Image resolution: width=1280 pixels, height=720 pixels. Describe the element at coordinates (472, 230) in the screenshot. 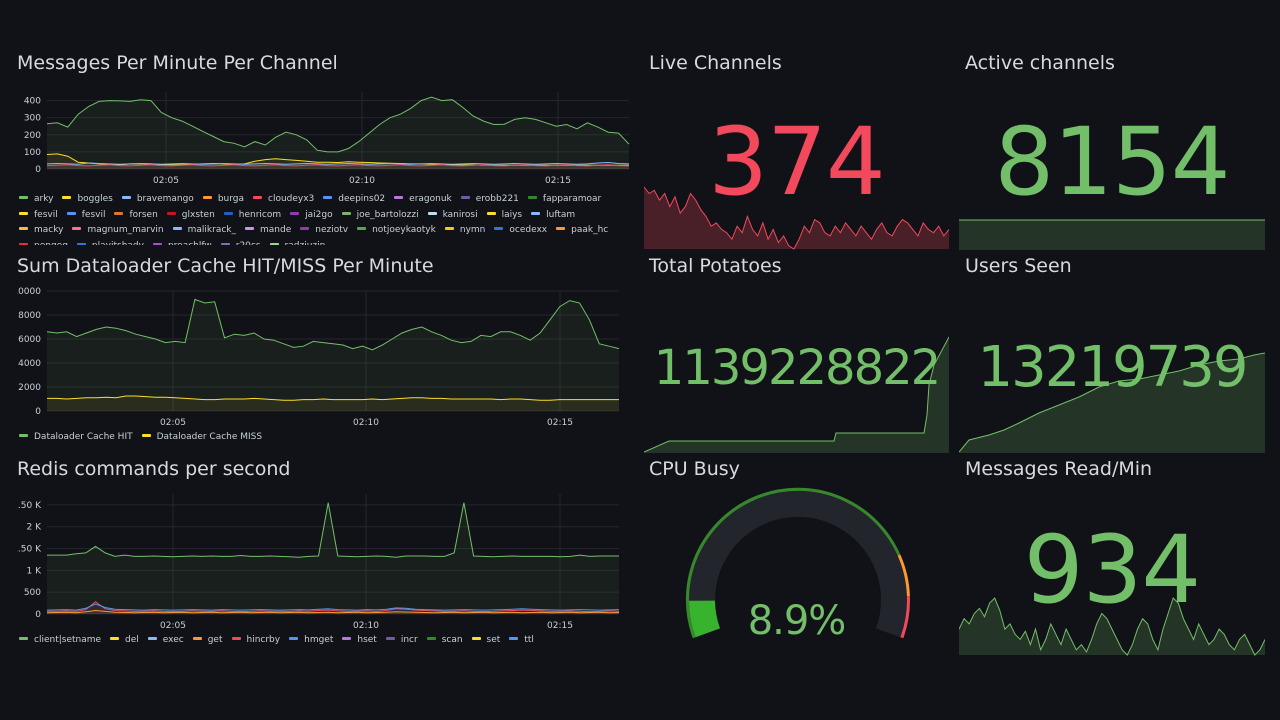

I see `legend-label: nymn` at that location.